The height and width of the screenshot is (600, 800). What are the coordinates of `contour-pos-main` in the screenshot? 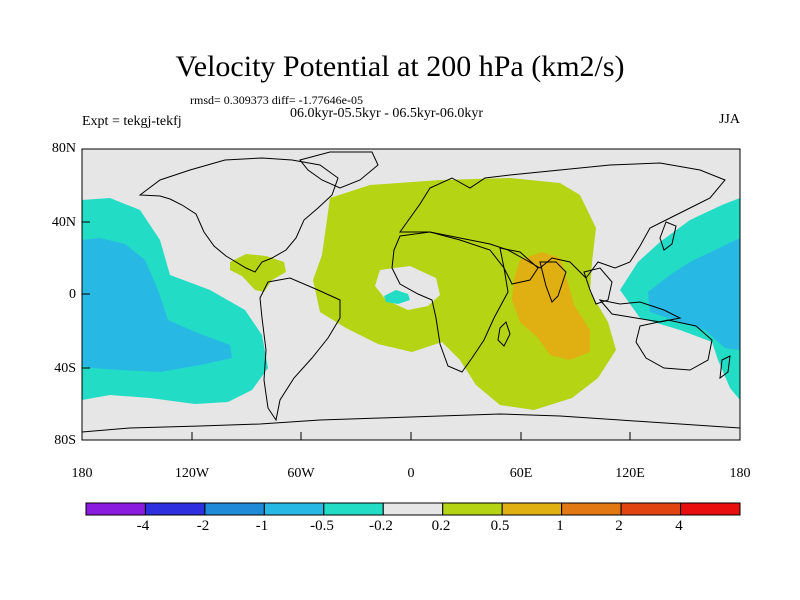 It's located at (464, 294).